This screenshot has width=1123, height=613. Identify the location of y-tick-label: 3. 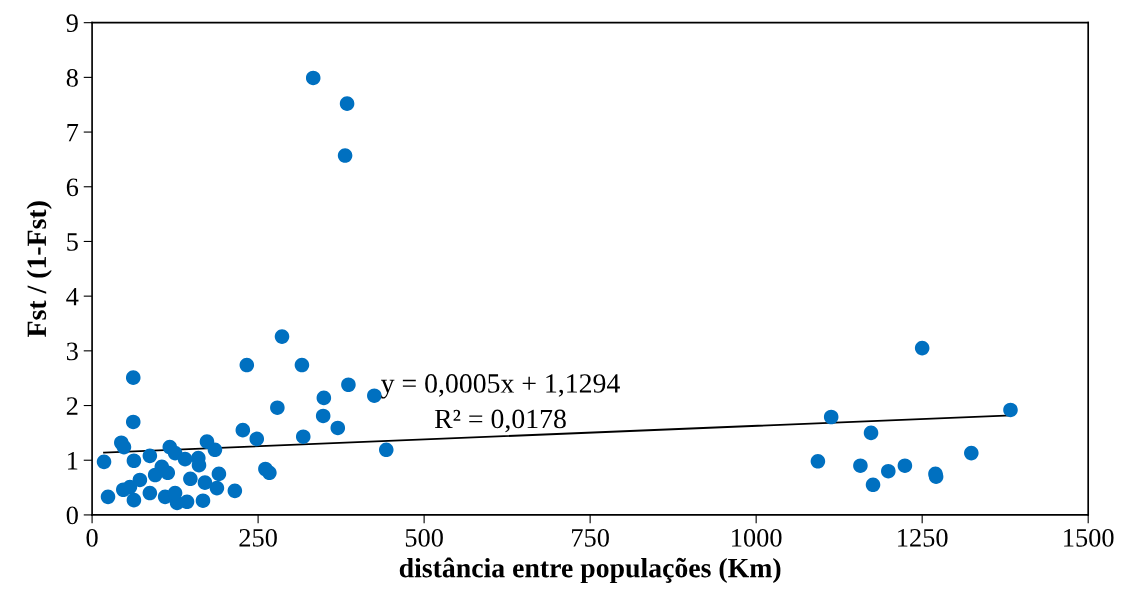
(72, 351).